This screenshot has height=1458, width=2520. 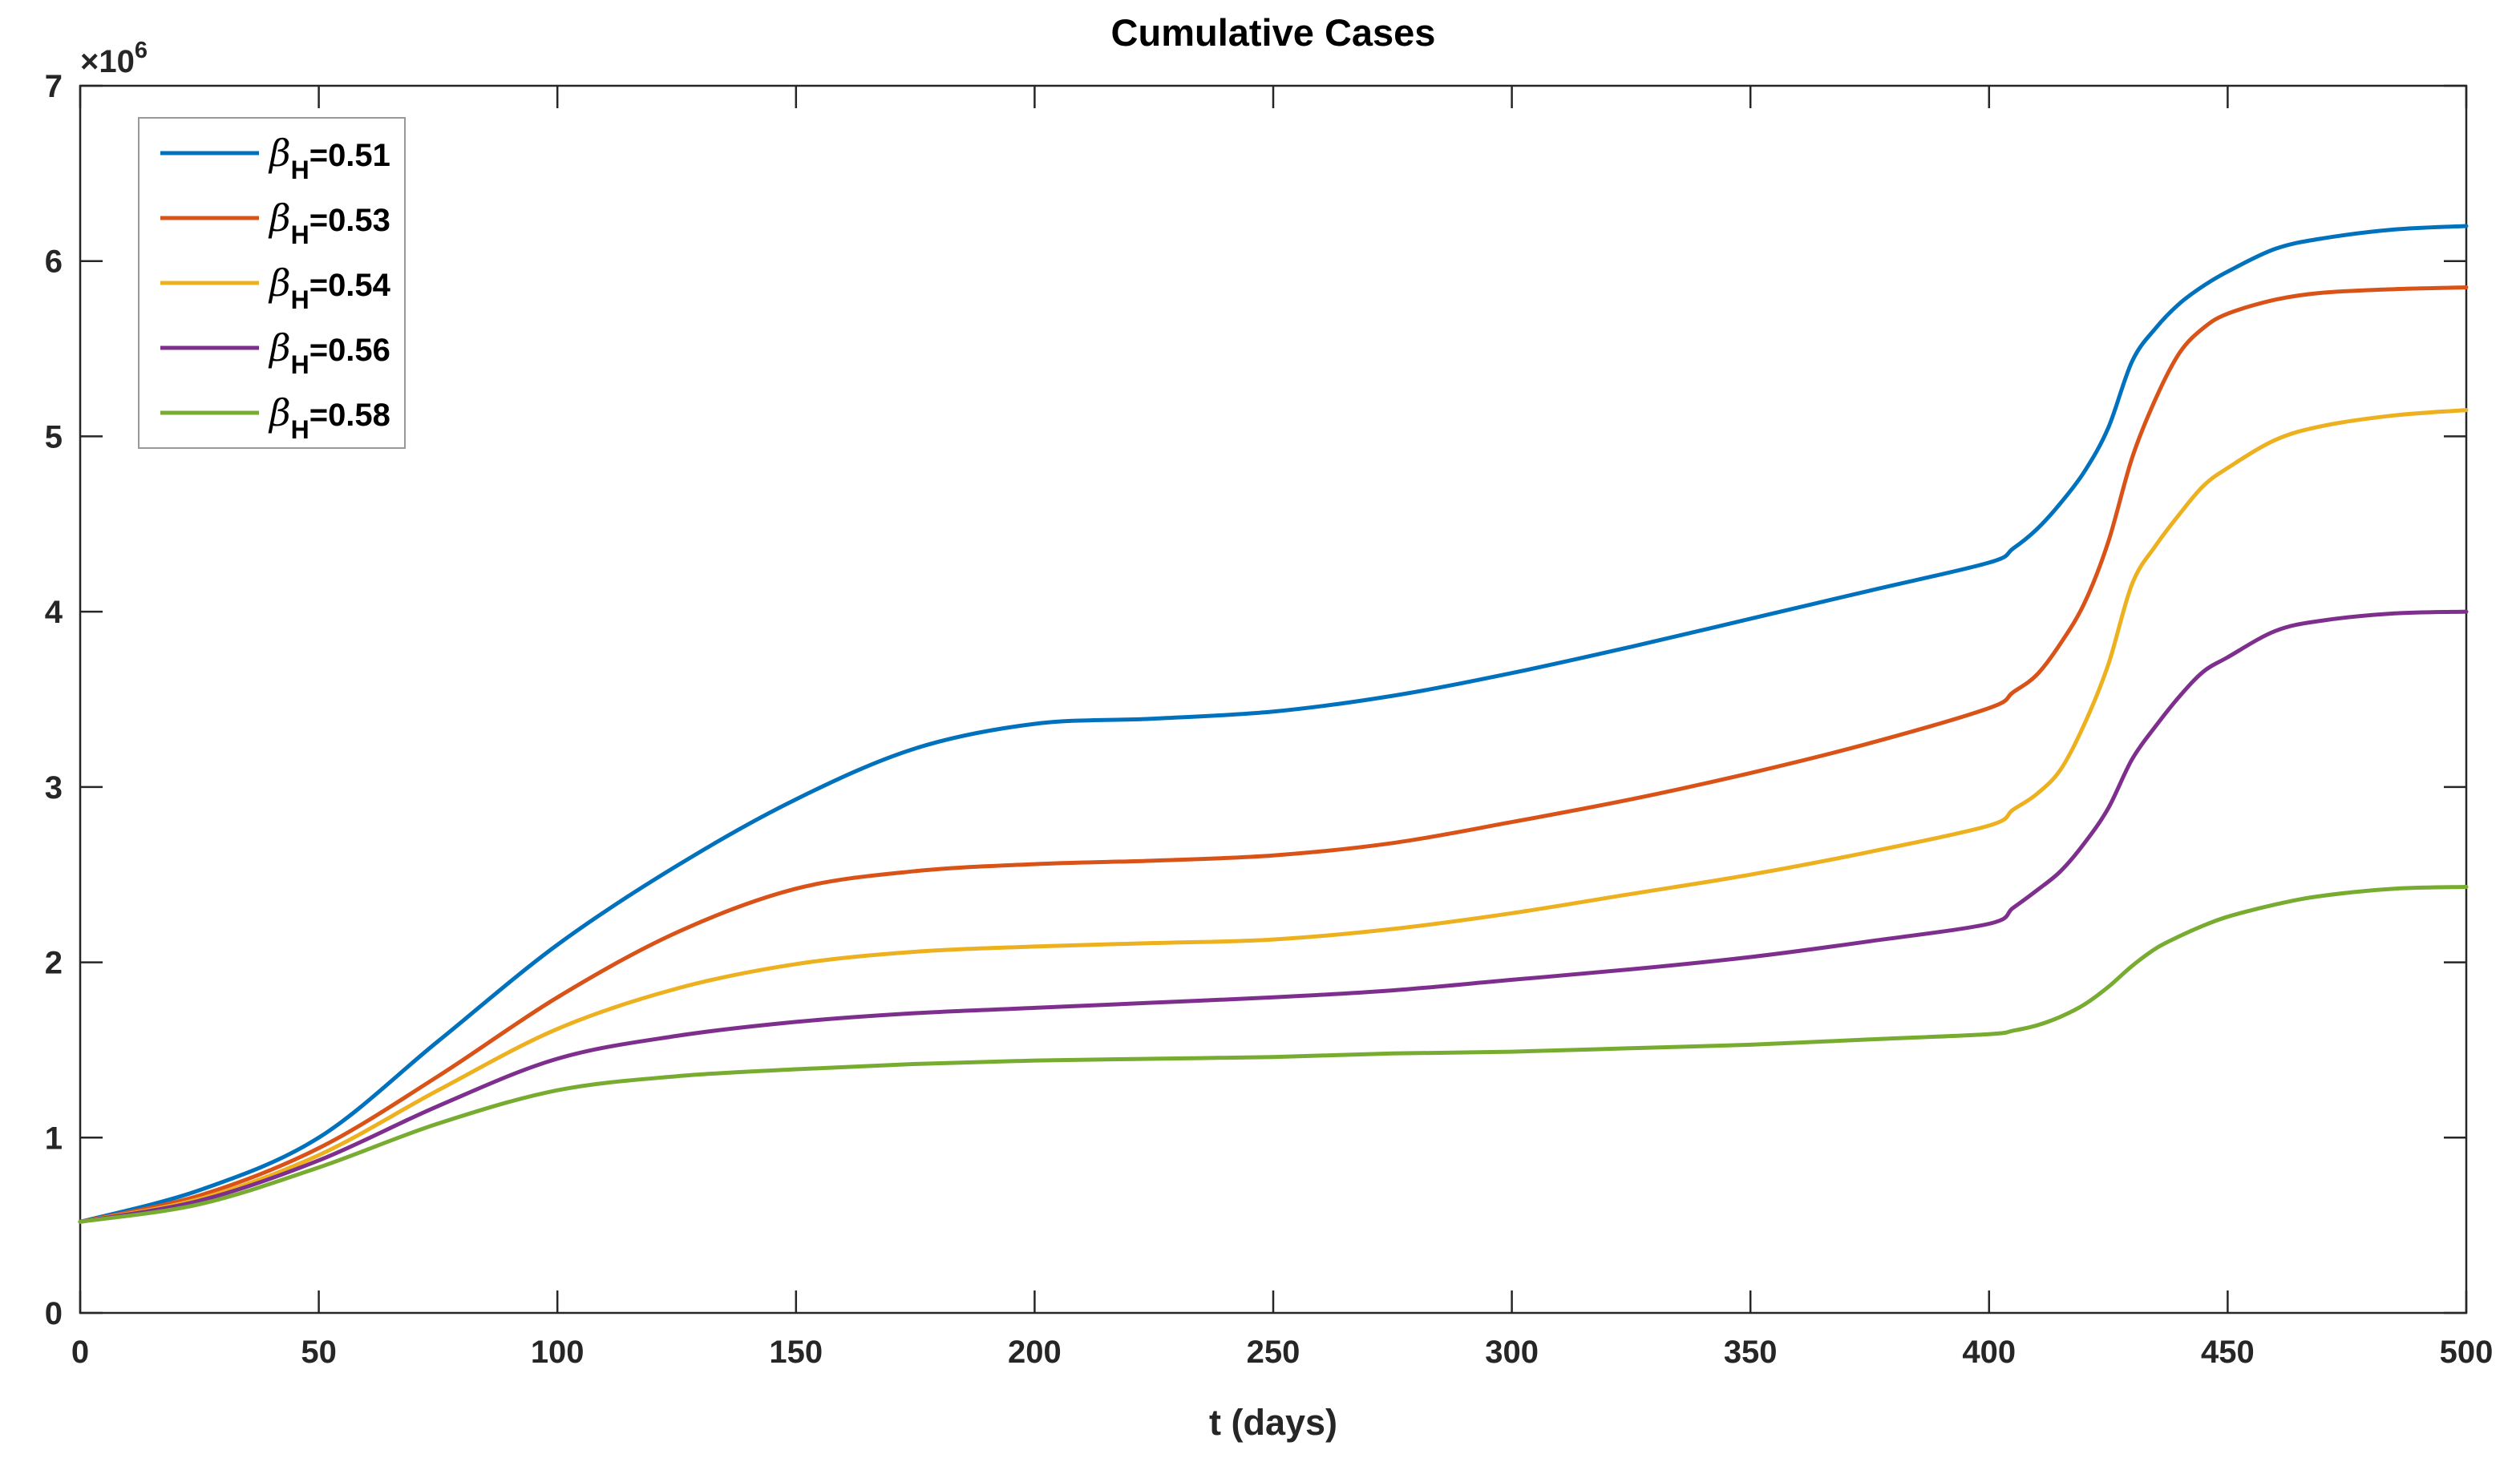 I want to click on legend-item: βH=0.58, so click(x=275, y=417).